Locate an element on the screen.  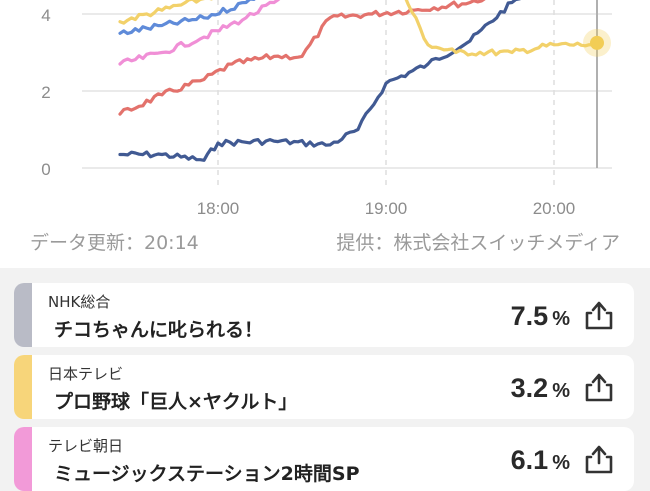
x-tick-label: 19:00 is located at coordinates (386, 208).